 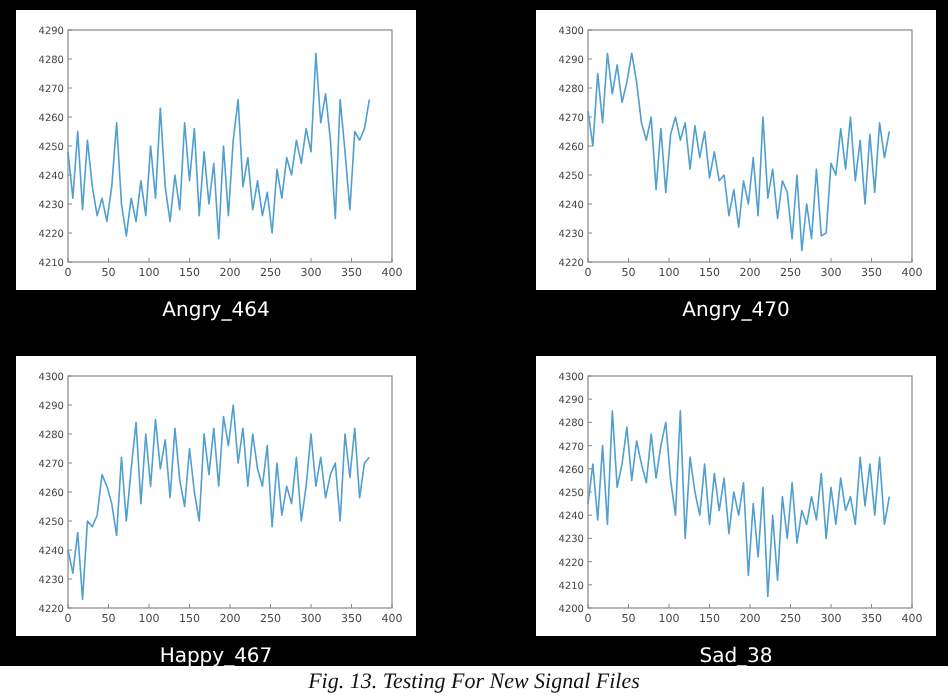 I want to click on x-axis-title: Angry_464, so click(x=216, y=311).